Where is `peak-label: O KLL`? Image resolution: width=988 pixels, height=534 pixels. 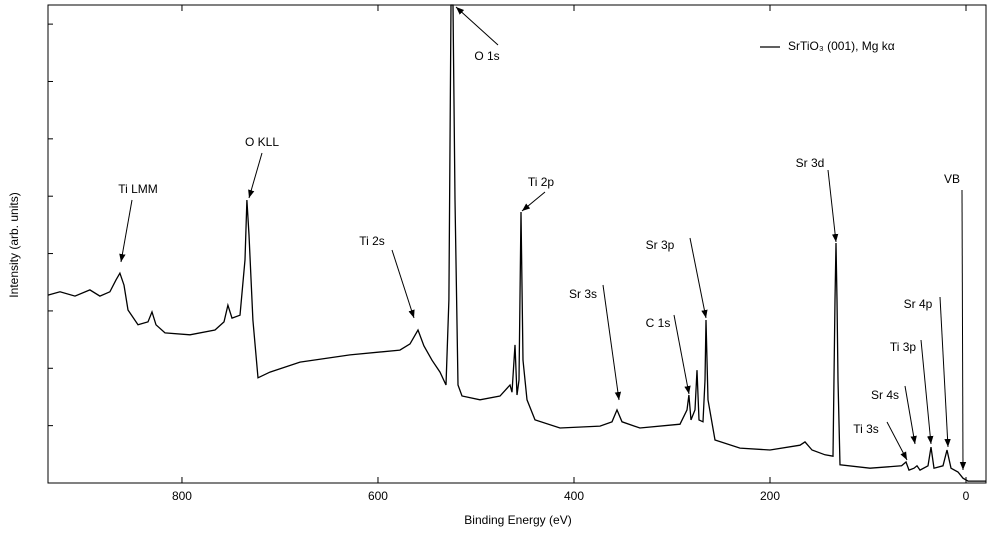 peak-label: O KLL is located at coordinates (262, 142).